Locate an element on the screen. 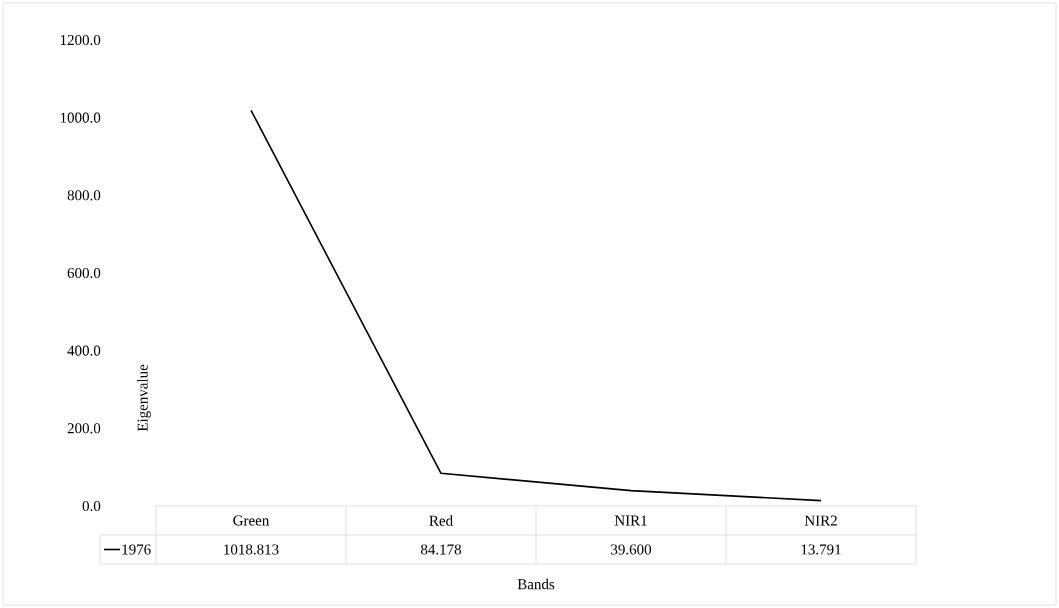 This screenshot has width=1059, height=608. y-tick-label: 600.0 is located at coordinates (84, 273).